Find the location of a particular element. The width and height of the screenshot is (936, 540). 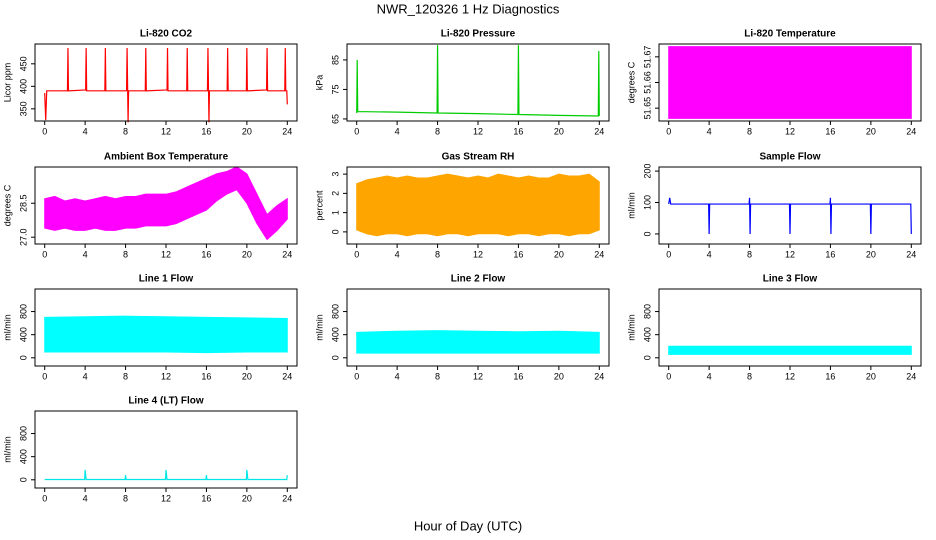

panel-title: Line 4 (LT) Flow is located at coordinates (166, 401).